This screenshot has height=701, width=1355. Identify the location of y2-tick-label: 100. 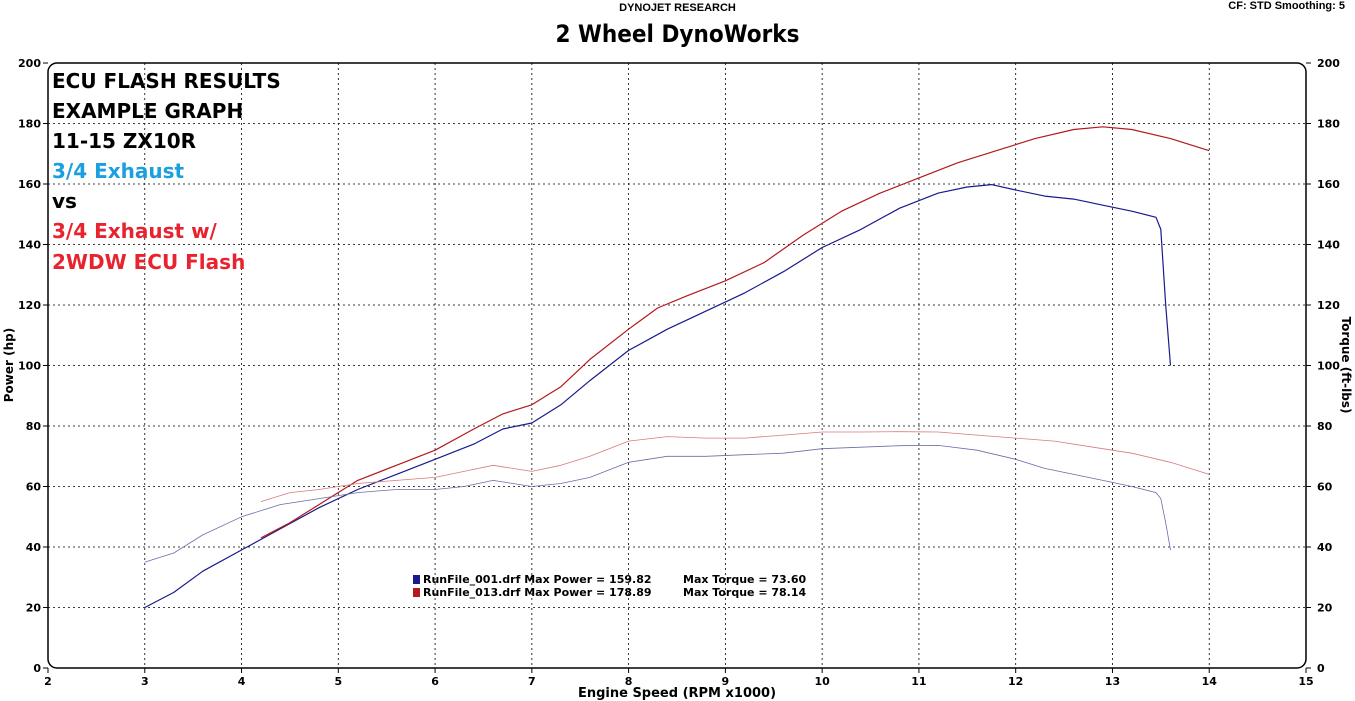
(1328, 366).